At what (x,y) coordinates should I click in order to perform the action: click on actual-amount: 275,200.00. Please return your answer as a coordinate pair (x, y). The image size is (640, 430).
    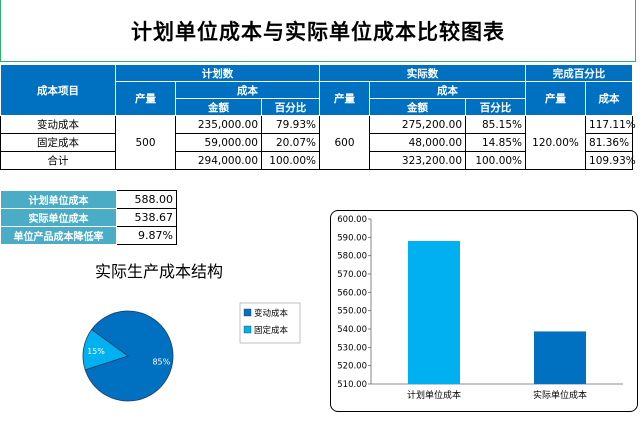
    Looking at the image, I should click on (418, 124).